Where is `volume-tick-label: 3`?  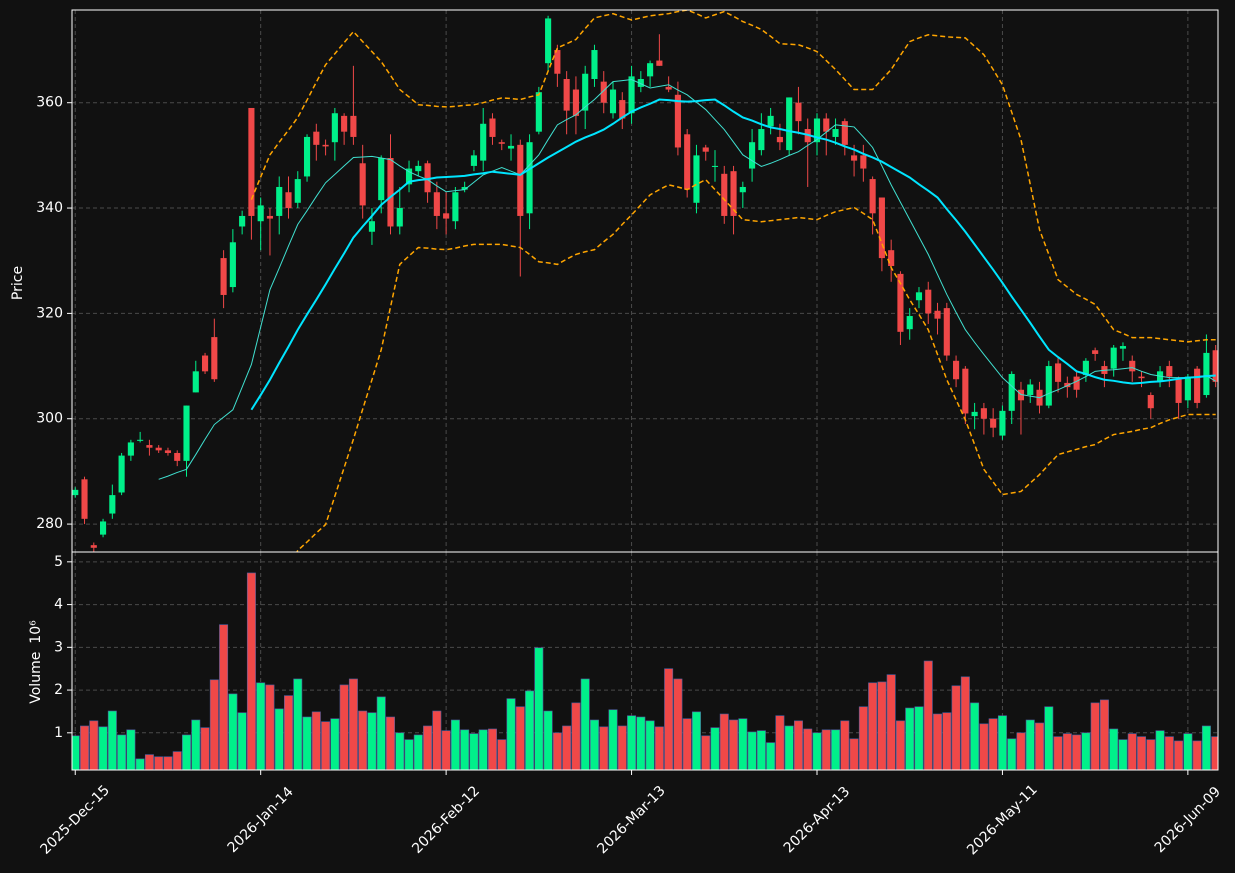
volume-tick-label: 3 is located at coordinates (58, 647).